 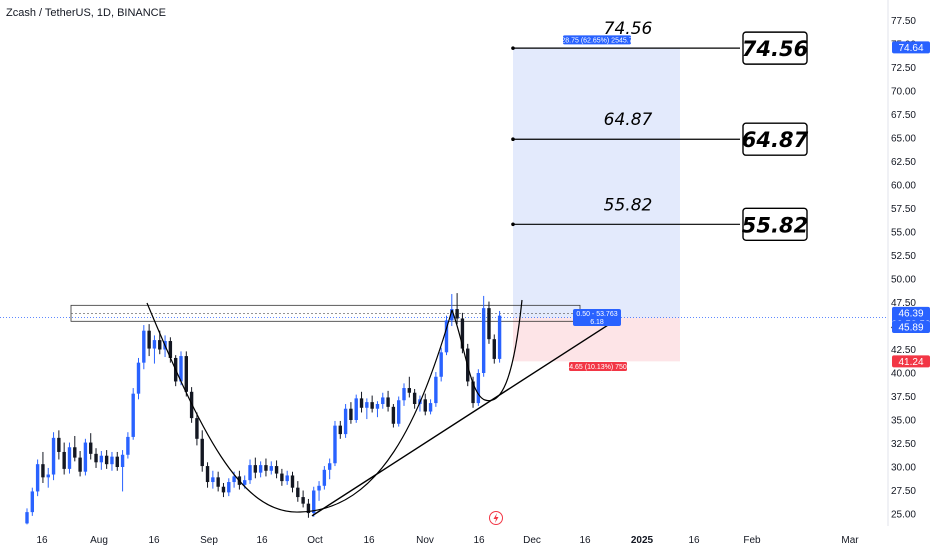 What do you see at coordinates (903, 515) in the screenshot?
I see `price-tick-label: 25.00` at bounding box center [903, 515].